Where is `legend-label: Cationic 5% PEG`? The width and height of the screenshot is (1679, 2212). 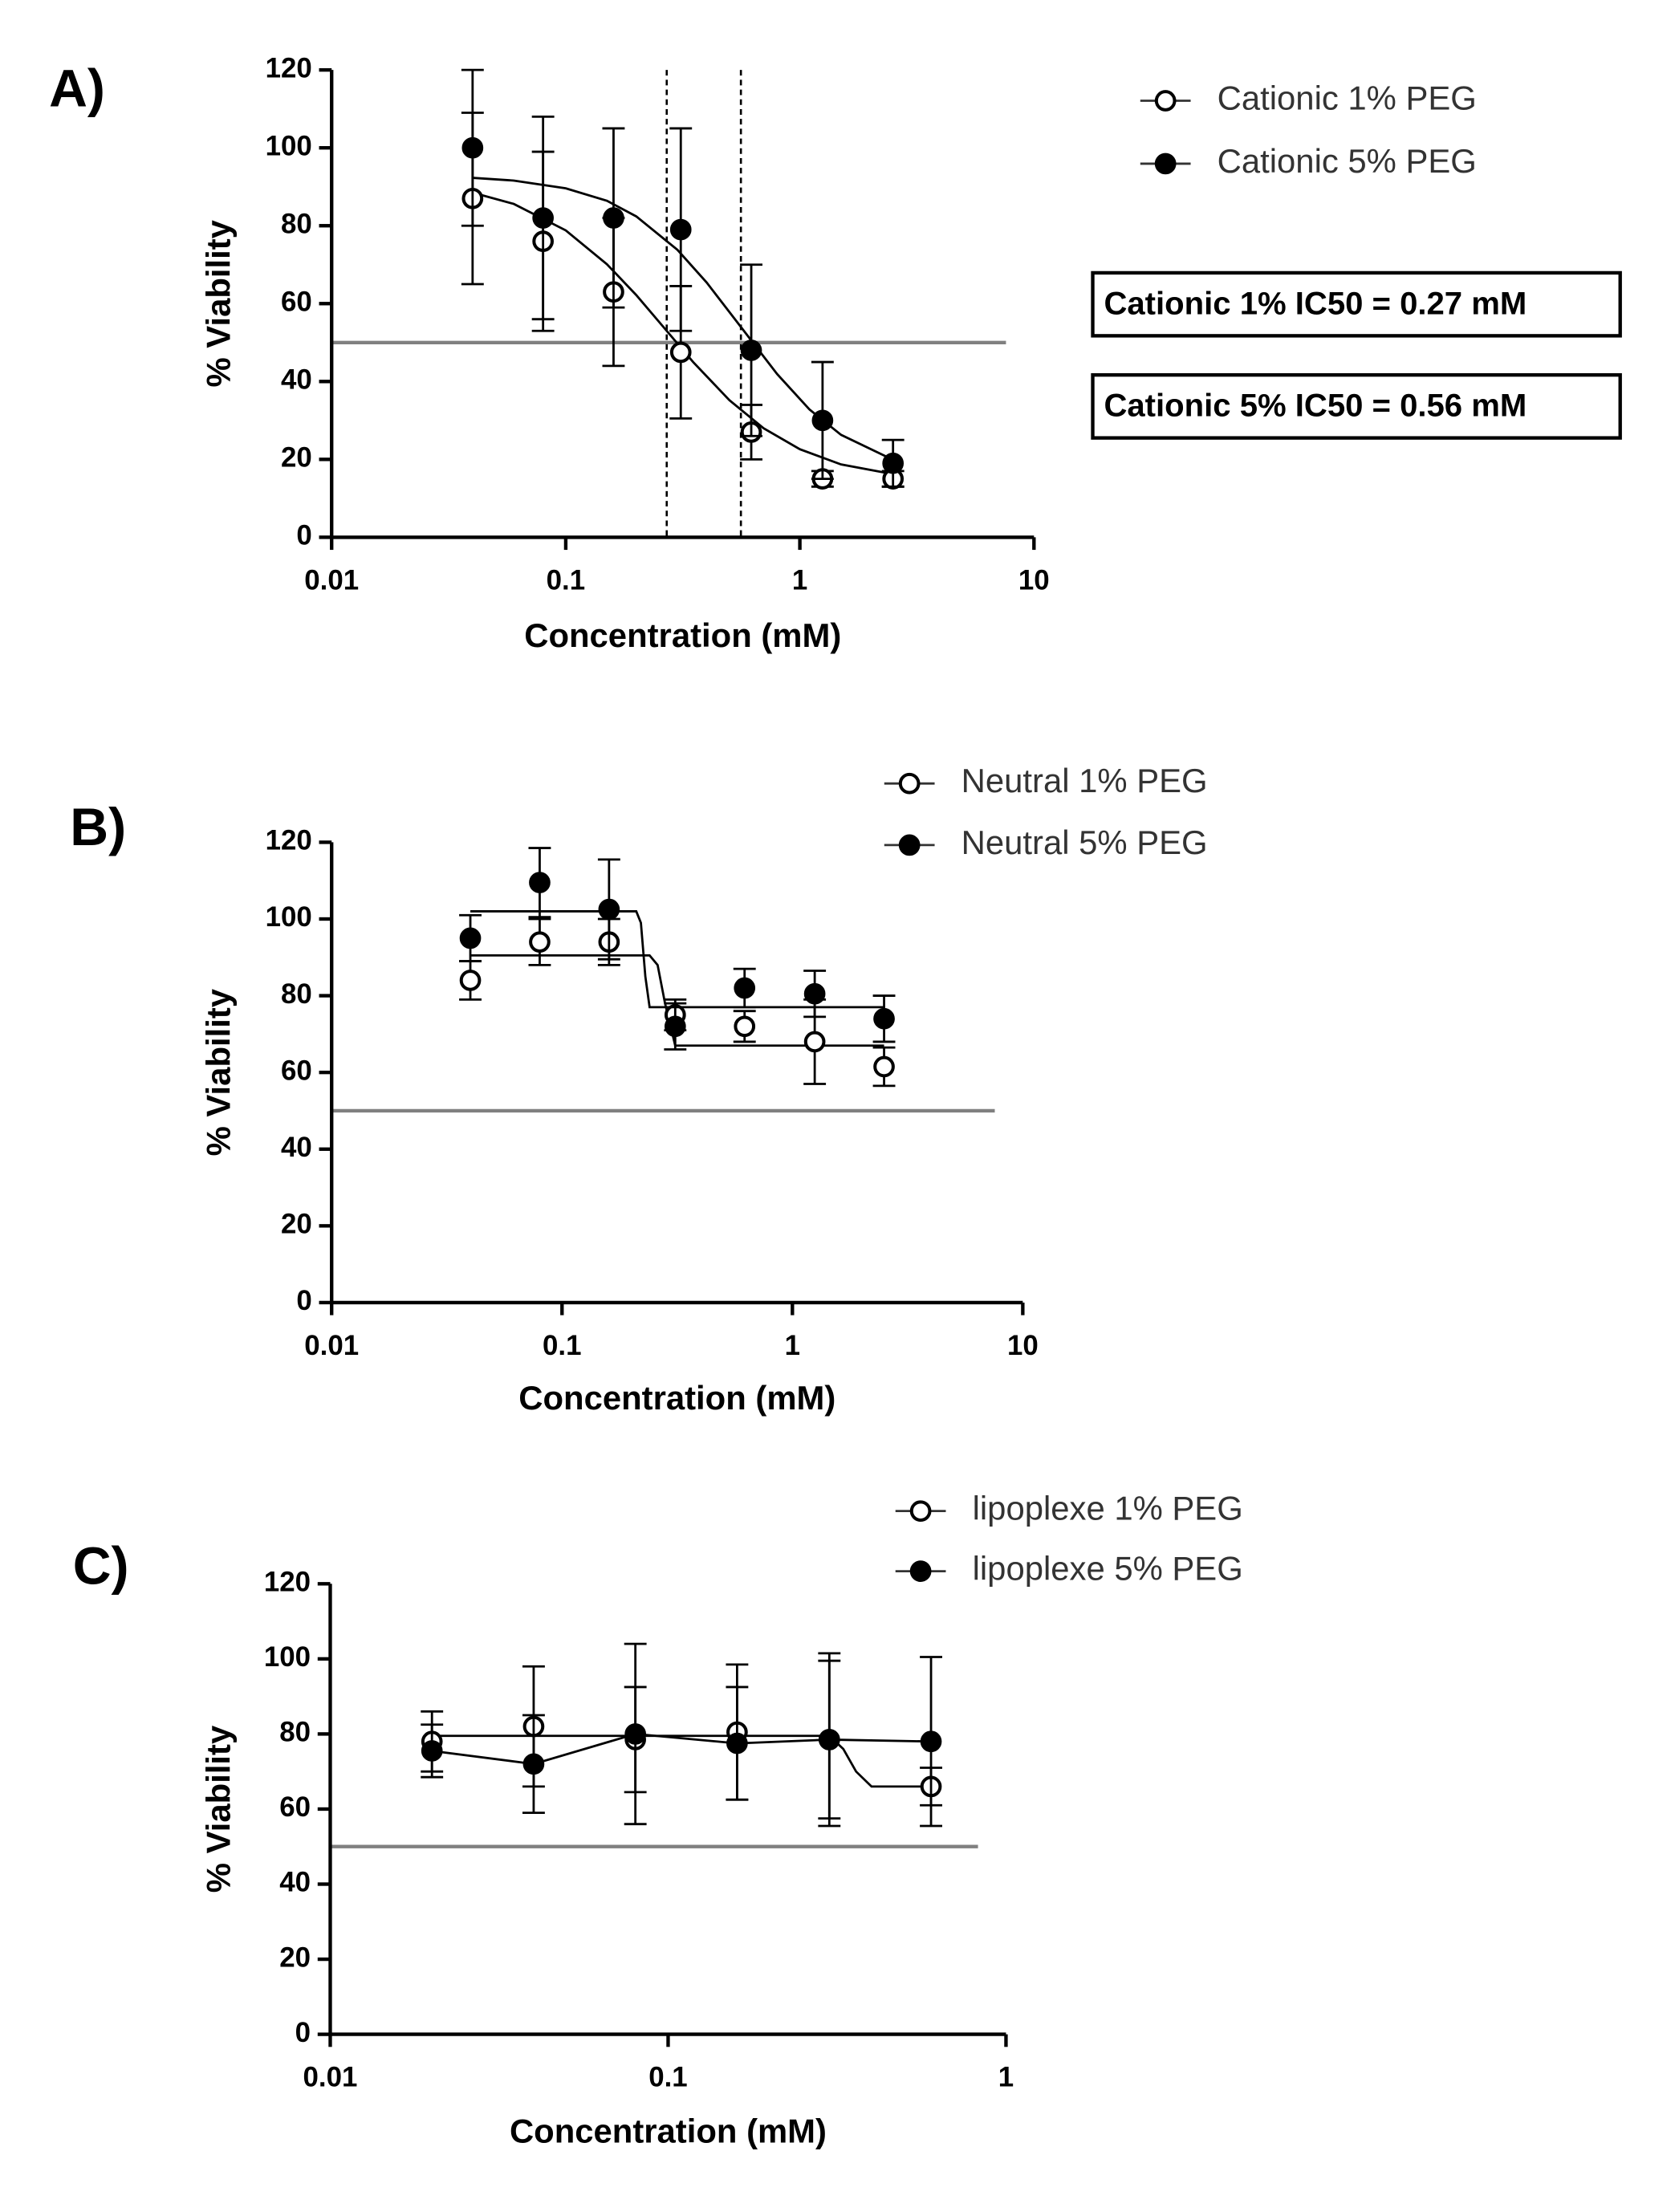
legend-label: Cationic 5% PEG is located at coordinates (1347, 161).